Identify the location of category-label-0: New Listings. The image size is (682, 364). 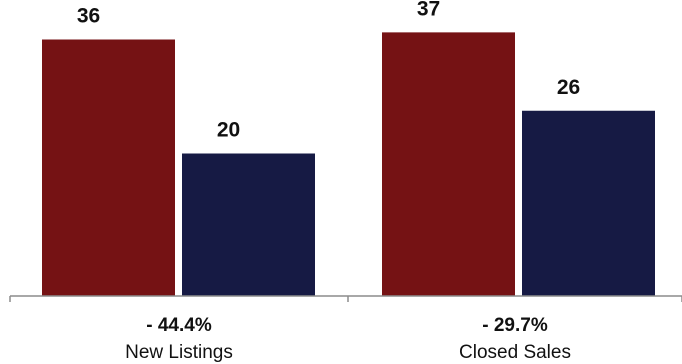
(179, 352).